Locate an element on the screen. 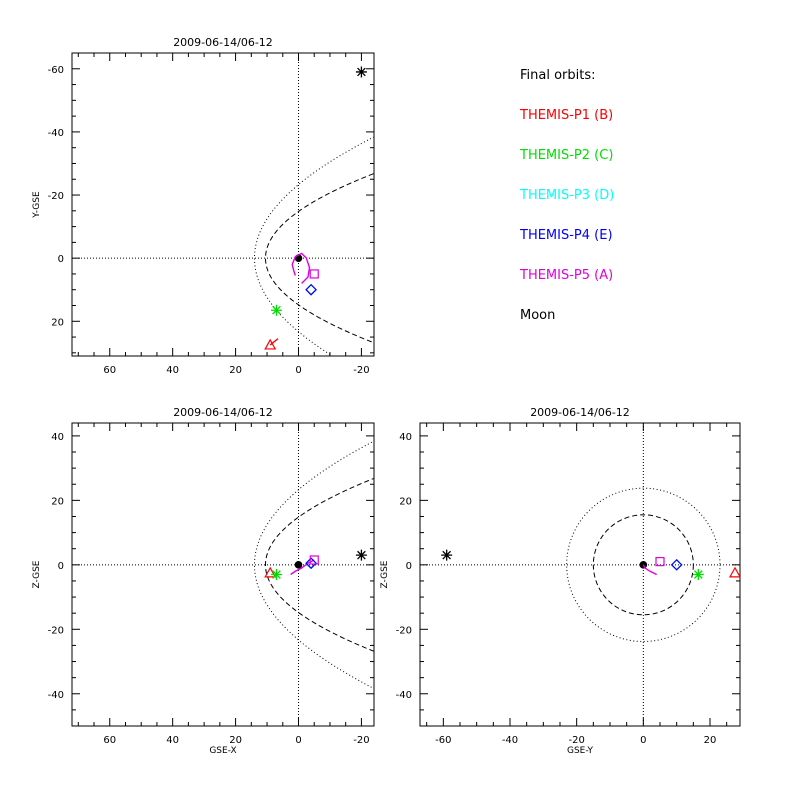 This screenshot has width=800, height=800. legend-entry-p3: THEMIS-P3 (D) is located at coordinates (567, 195).